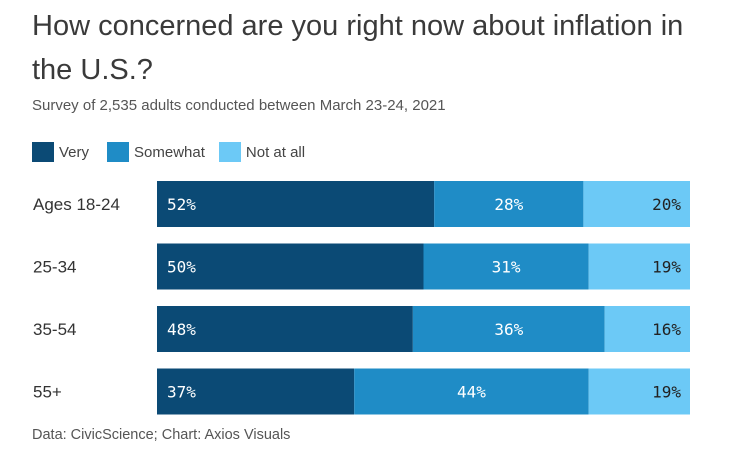 This screenshot has width=750, height=468. I want to click on bar-55-somewhat, so click(471, 391).